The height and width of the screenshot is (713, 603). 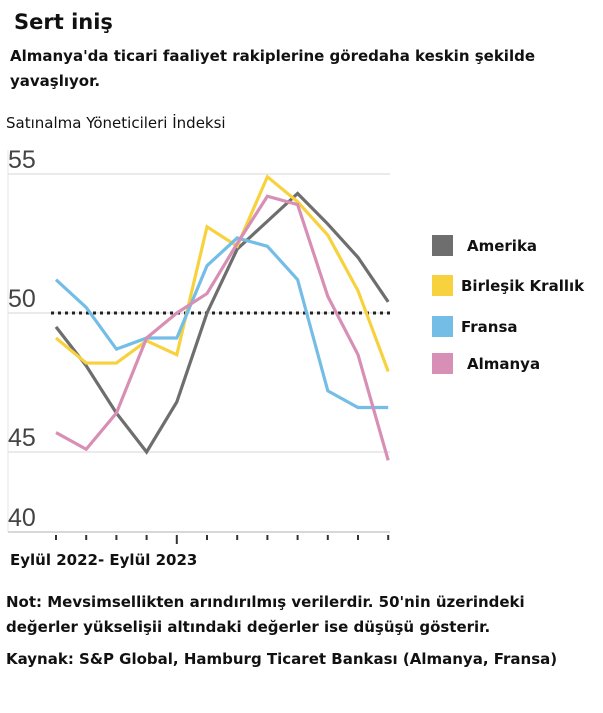 What do you see at coordinates (502, 245) in the screenshot?
I see `legend-label: Amerika` at bounding box center [502, 245].